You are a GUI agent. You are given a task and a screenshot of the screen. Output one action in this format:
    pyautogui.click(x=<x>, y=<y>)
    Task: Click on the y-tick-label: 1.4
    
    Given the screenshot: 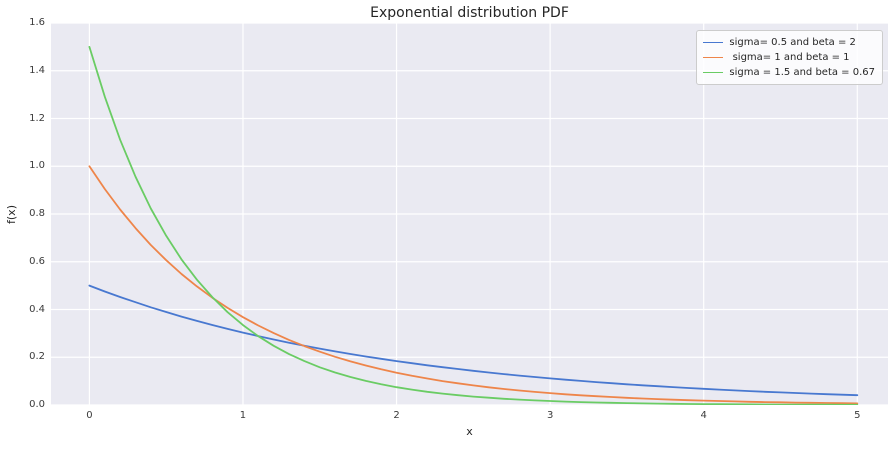 What is the action you would take?
    pyautogui.click(x=37, y=70)
    